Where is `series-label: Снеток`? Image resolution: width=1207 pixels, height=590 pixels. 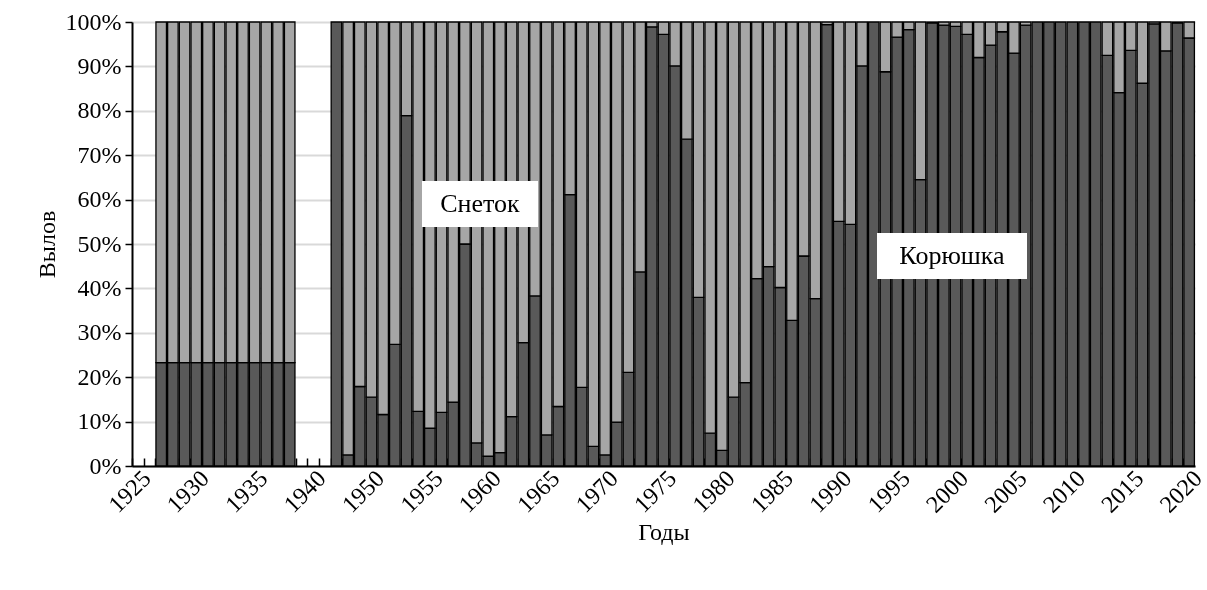
series-label: Снеток is located at coordinates (480, 203).